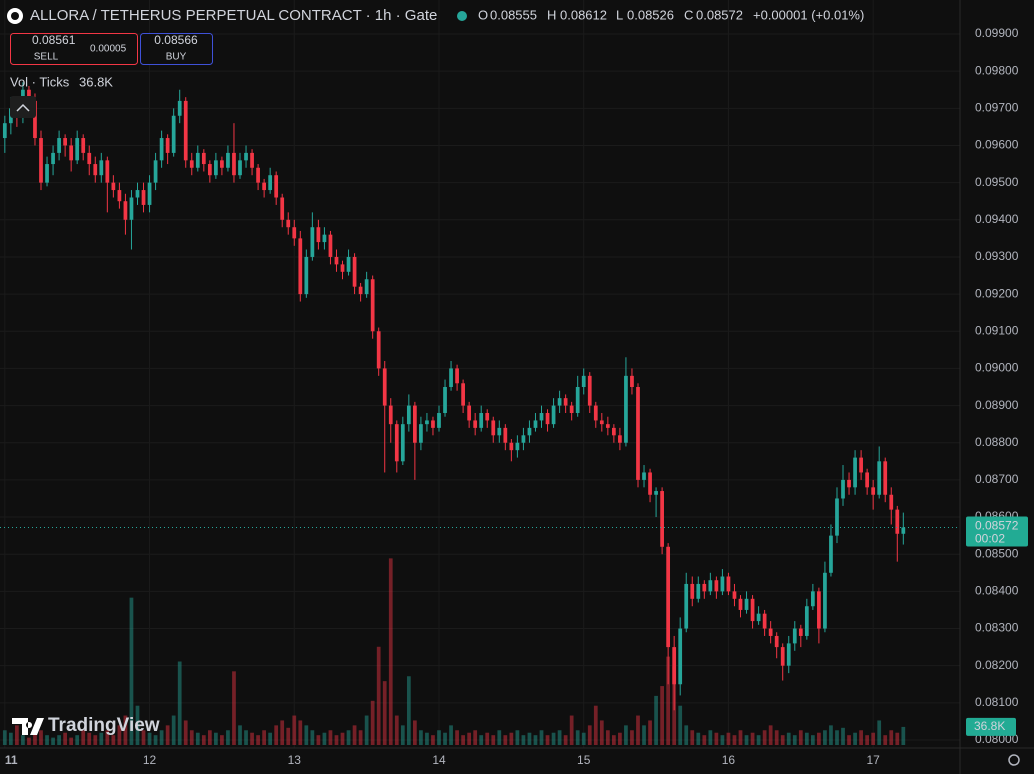  Describe the element at coordinates (997, 293) in the screenshot. I see `y-tick-label: 0.09200` at that location.